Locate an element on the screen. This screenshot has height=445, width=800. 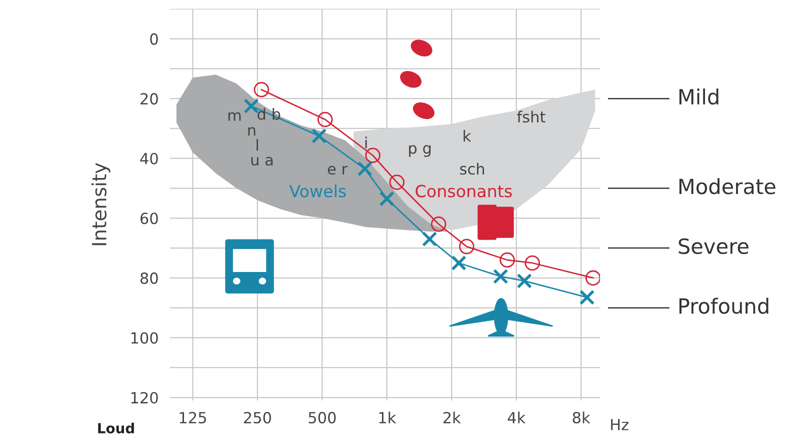
y-tick-label: 20 is located at coordinates (149, 99).